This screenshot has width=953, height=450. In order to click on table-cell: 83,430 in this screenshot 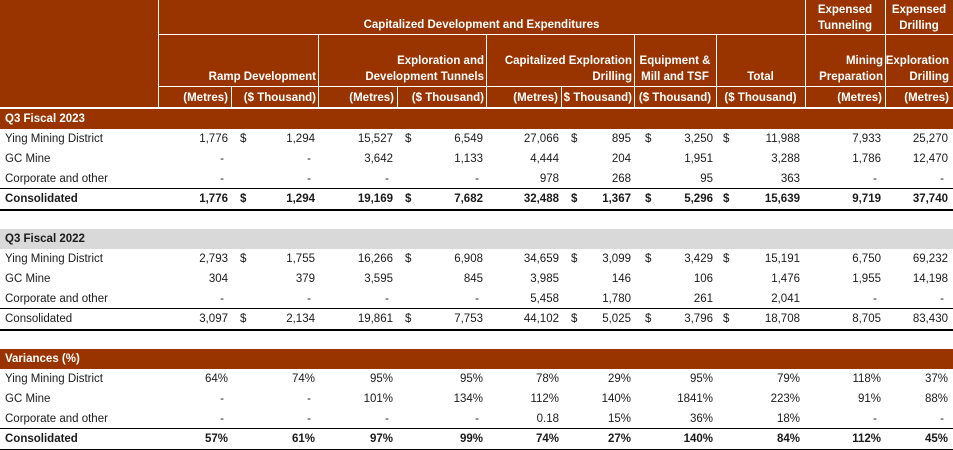, I will do `click(930, 319)`.